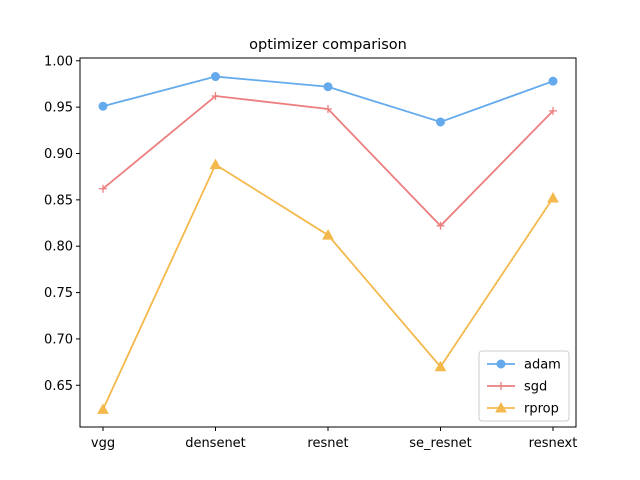 This screenshot has height=480, width=640. What do you see at coordinates (58, 293) in the screenshot?
I see `y-tick-label: 0.75` at bounding box center [58, 293].